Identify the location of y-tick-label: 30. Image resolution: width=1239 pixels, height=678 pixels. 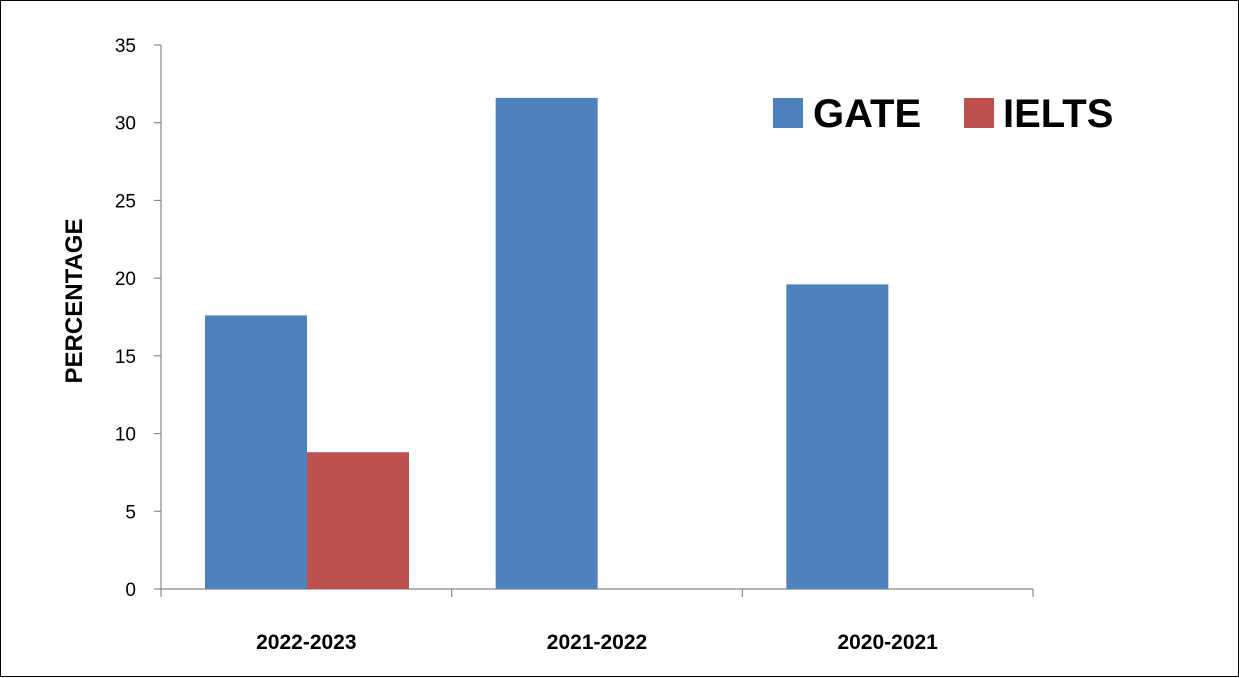
(125, 124).